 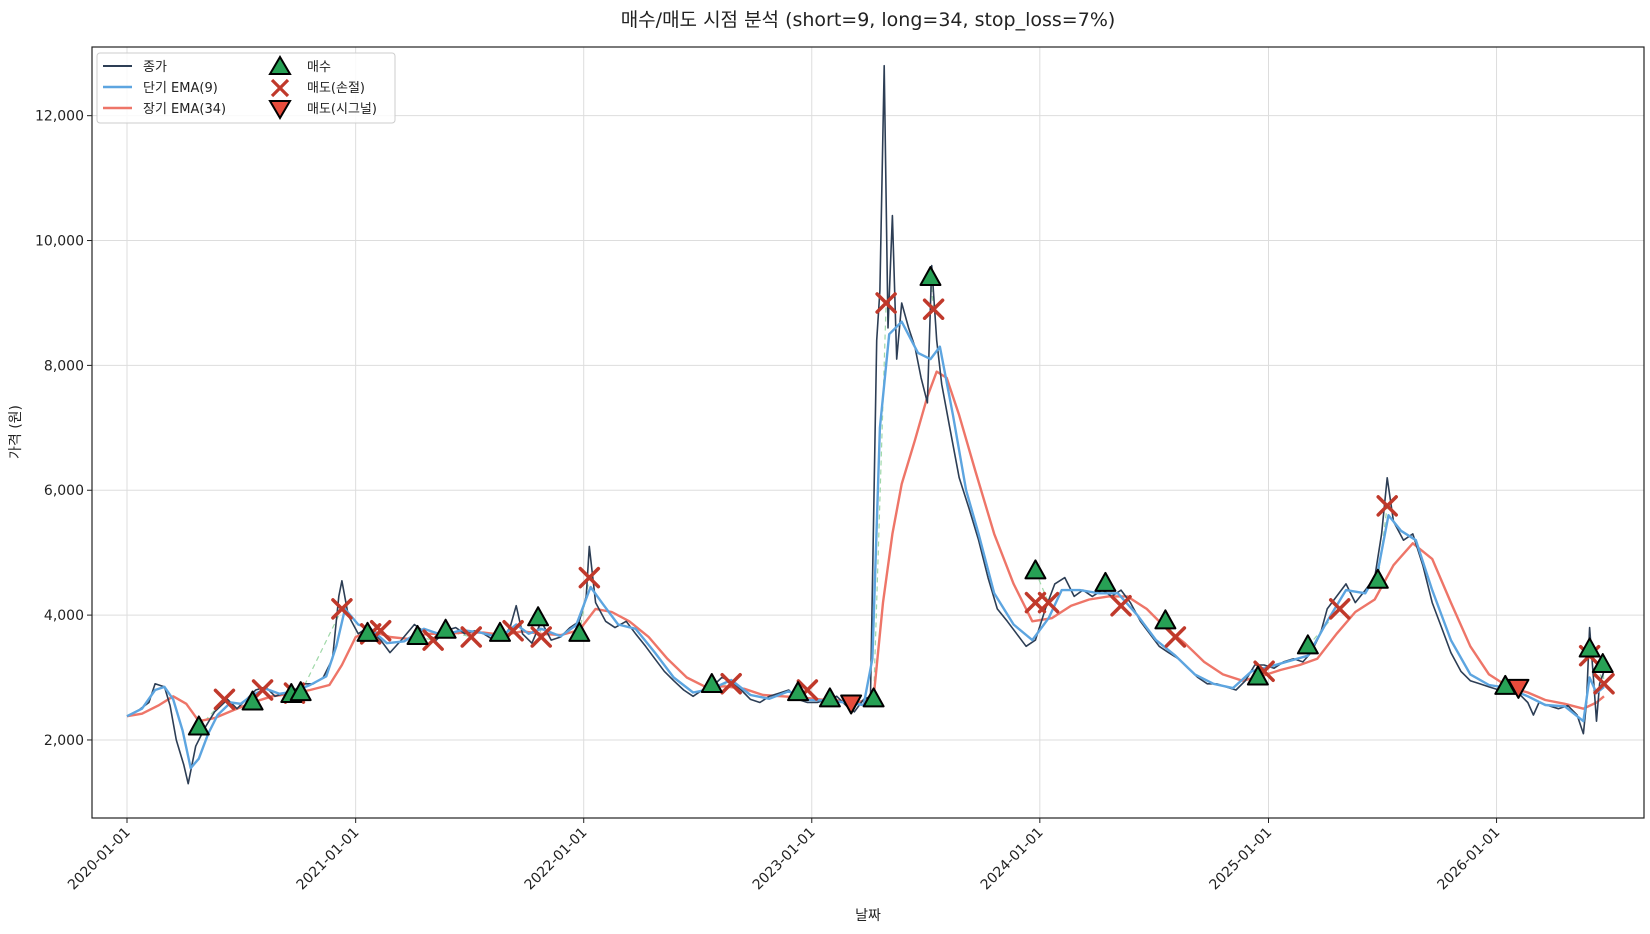 What do you see at coordinates (280, 65) in the screenshot?
I see `legend-buy-swatch` at bounding box center [280, 65].